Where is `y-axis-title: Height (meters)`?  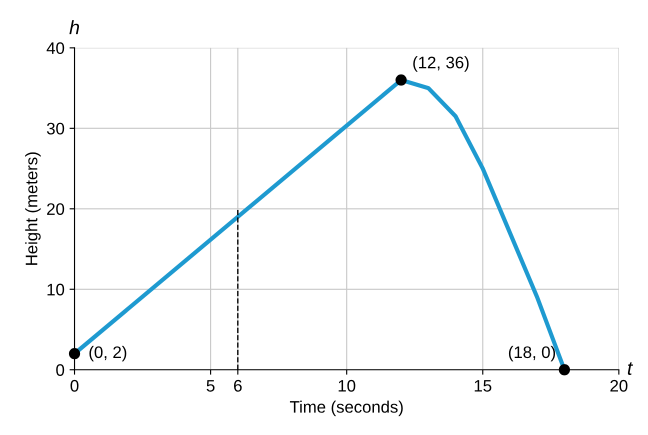
y-axis-title: Height (meters) is located at coordinates (33, 208).